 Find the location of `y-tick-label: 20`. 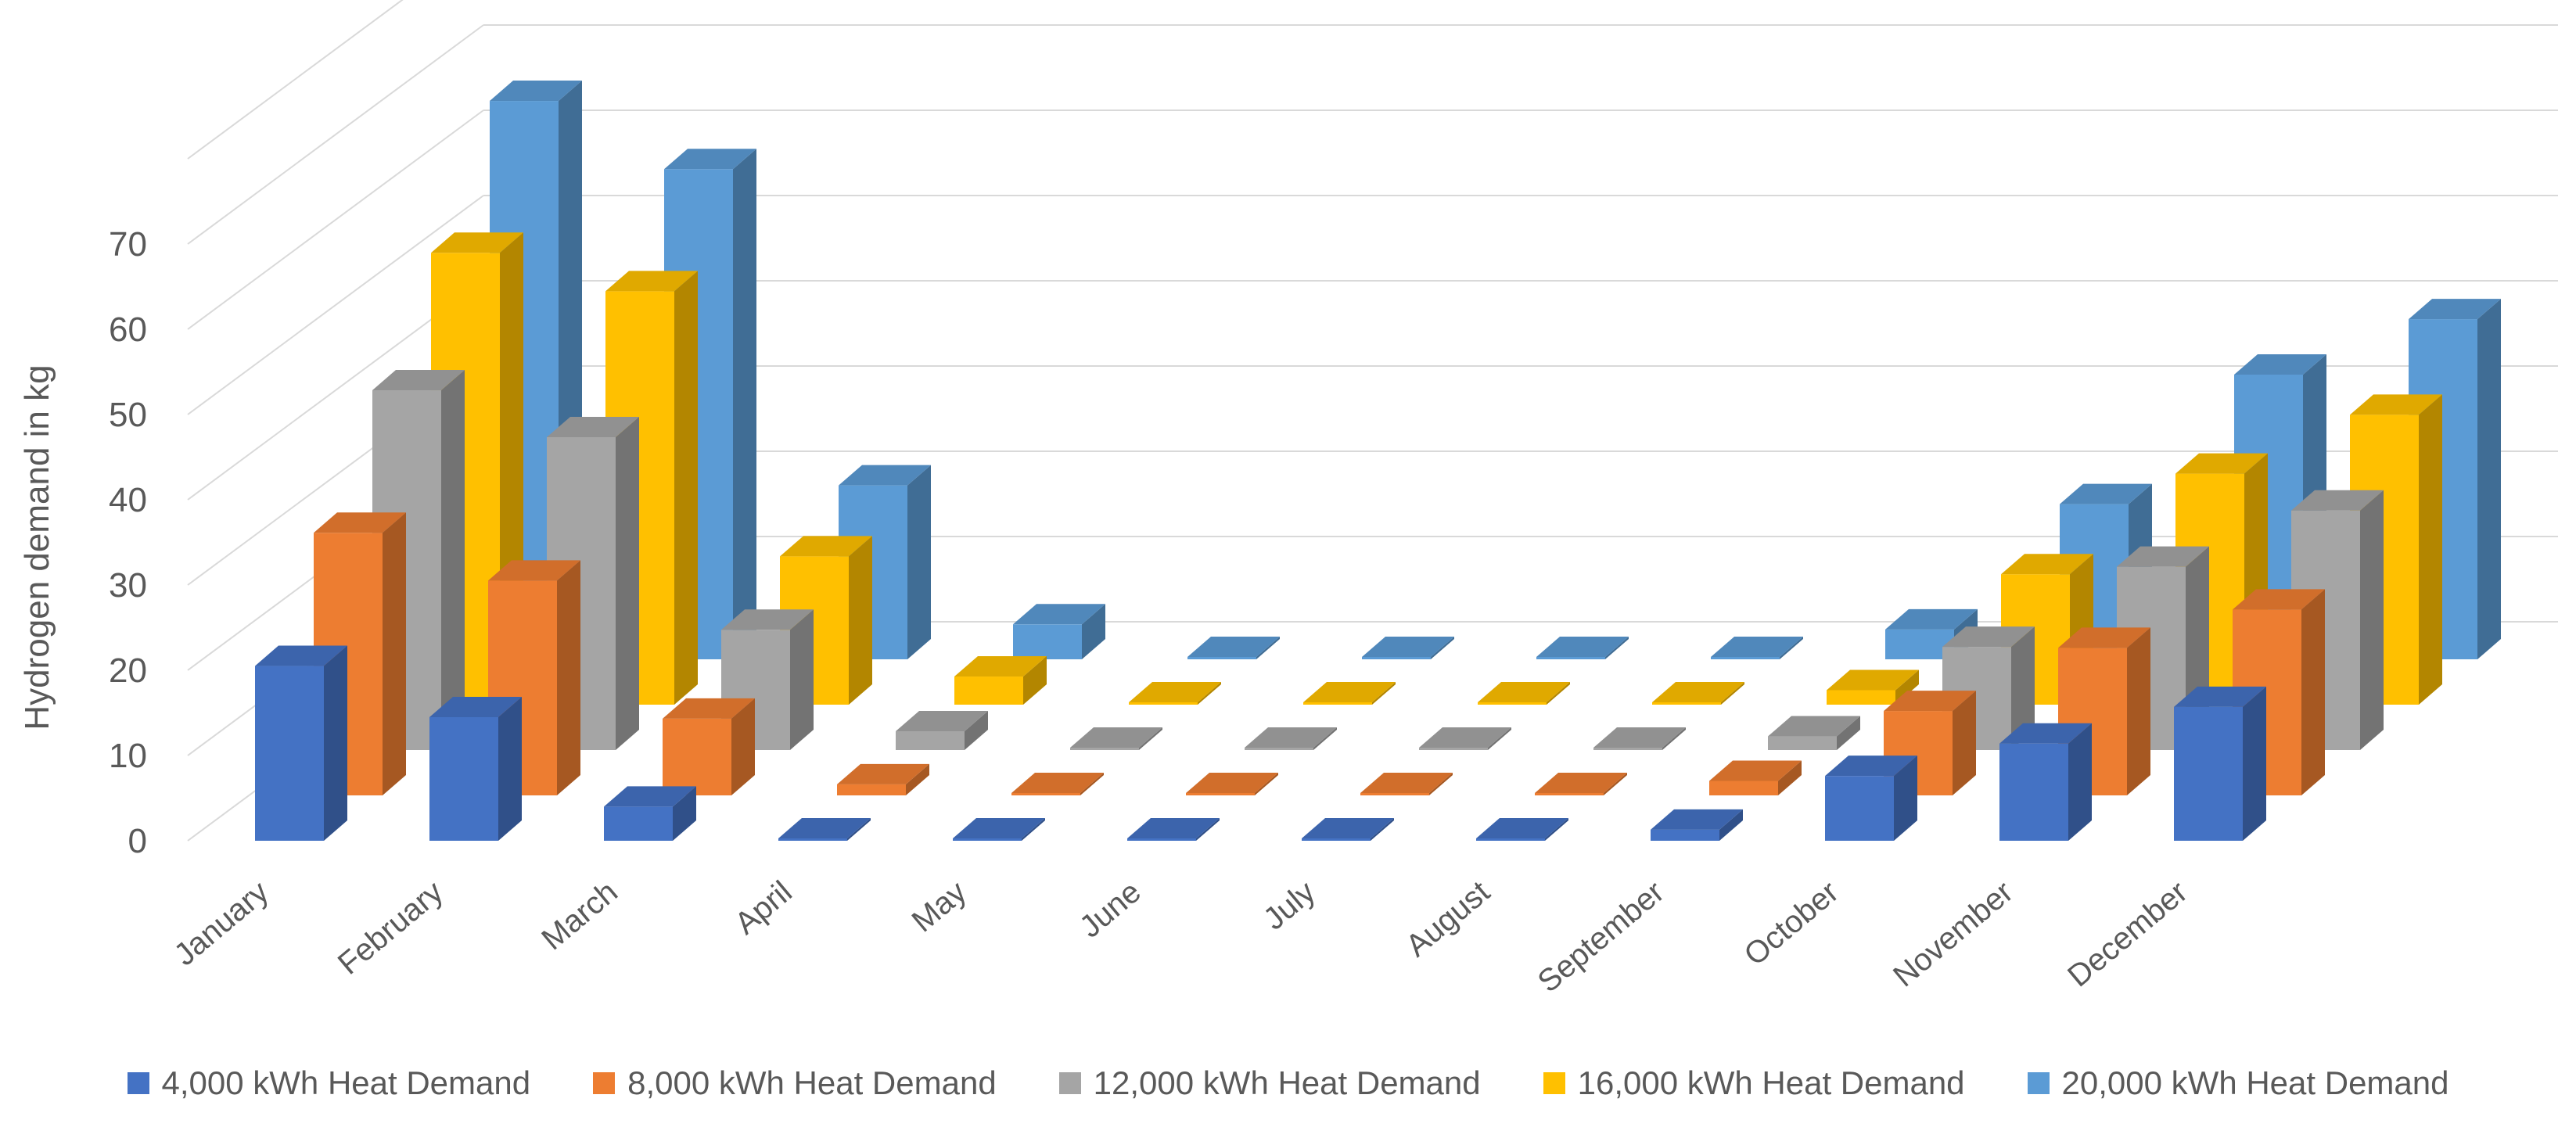

y-tick-label: 20 is located at coordinates (128, 670).